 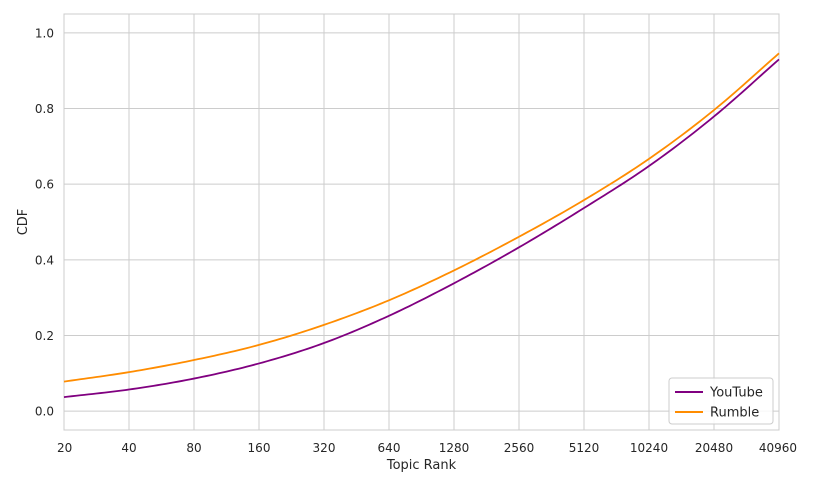 What do you see at coordinates (193, 448) in the screenshot?
I see `x-tick-label: 80` at bounding box center [193, 448].